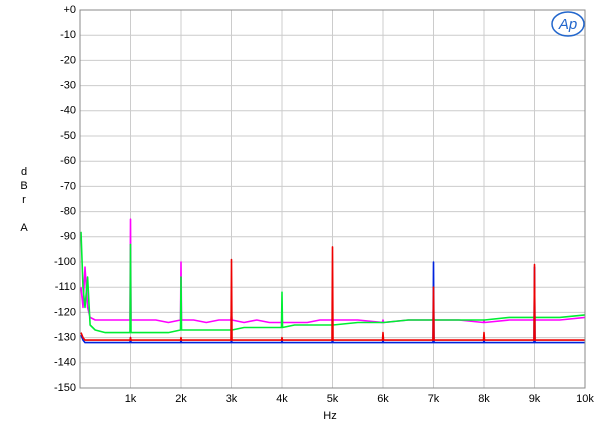  I want to click on y-tick-label: -20, so click(68, 60).